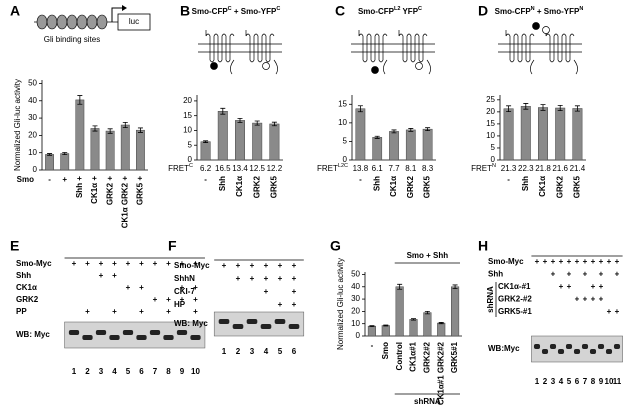 The width and height of the screenshot is (624, 408). Describe the element at coordinates (553, 381) in the screenshot. I see `lane-number: 3` at that location.